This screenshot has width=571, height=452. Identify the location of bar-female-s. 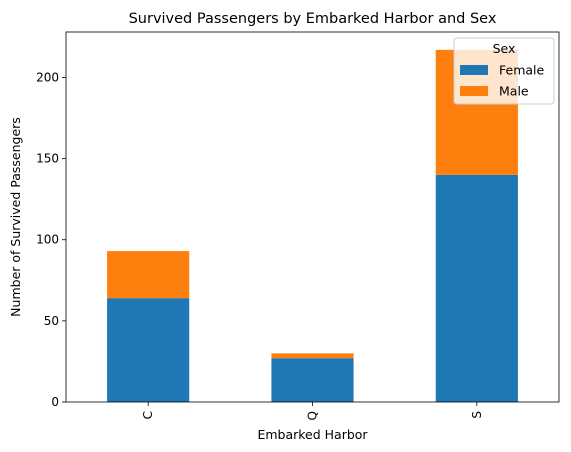
(476, 288).